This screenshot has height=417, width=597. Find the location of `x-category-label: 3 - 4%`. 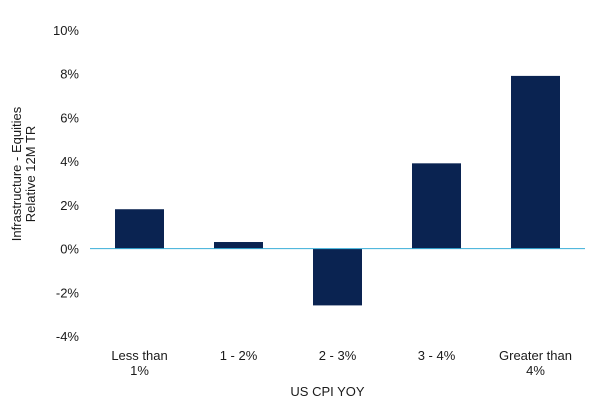

x-category-label: 3 - 4% is located at coordinates (437, 355).